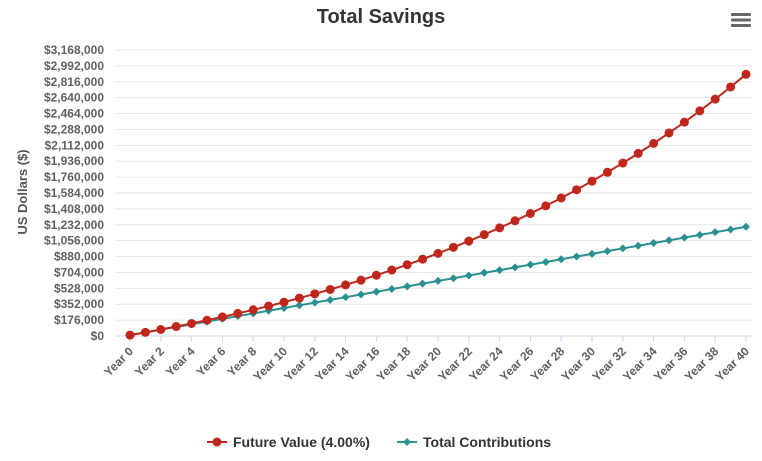 This screenshot has width=762, height=461. What do you see at coordinates (149, 361) in the screenshot?
I see `x-tick-label: Year 2` at bounding box center [149, 361].